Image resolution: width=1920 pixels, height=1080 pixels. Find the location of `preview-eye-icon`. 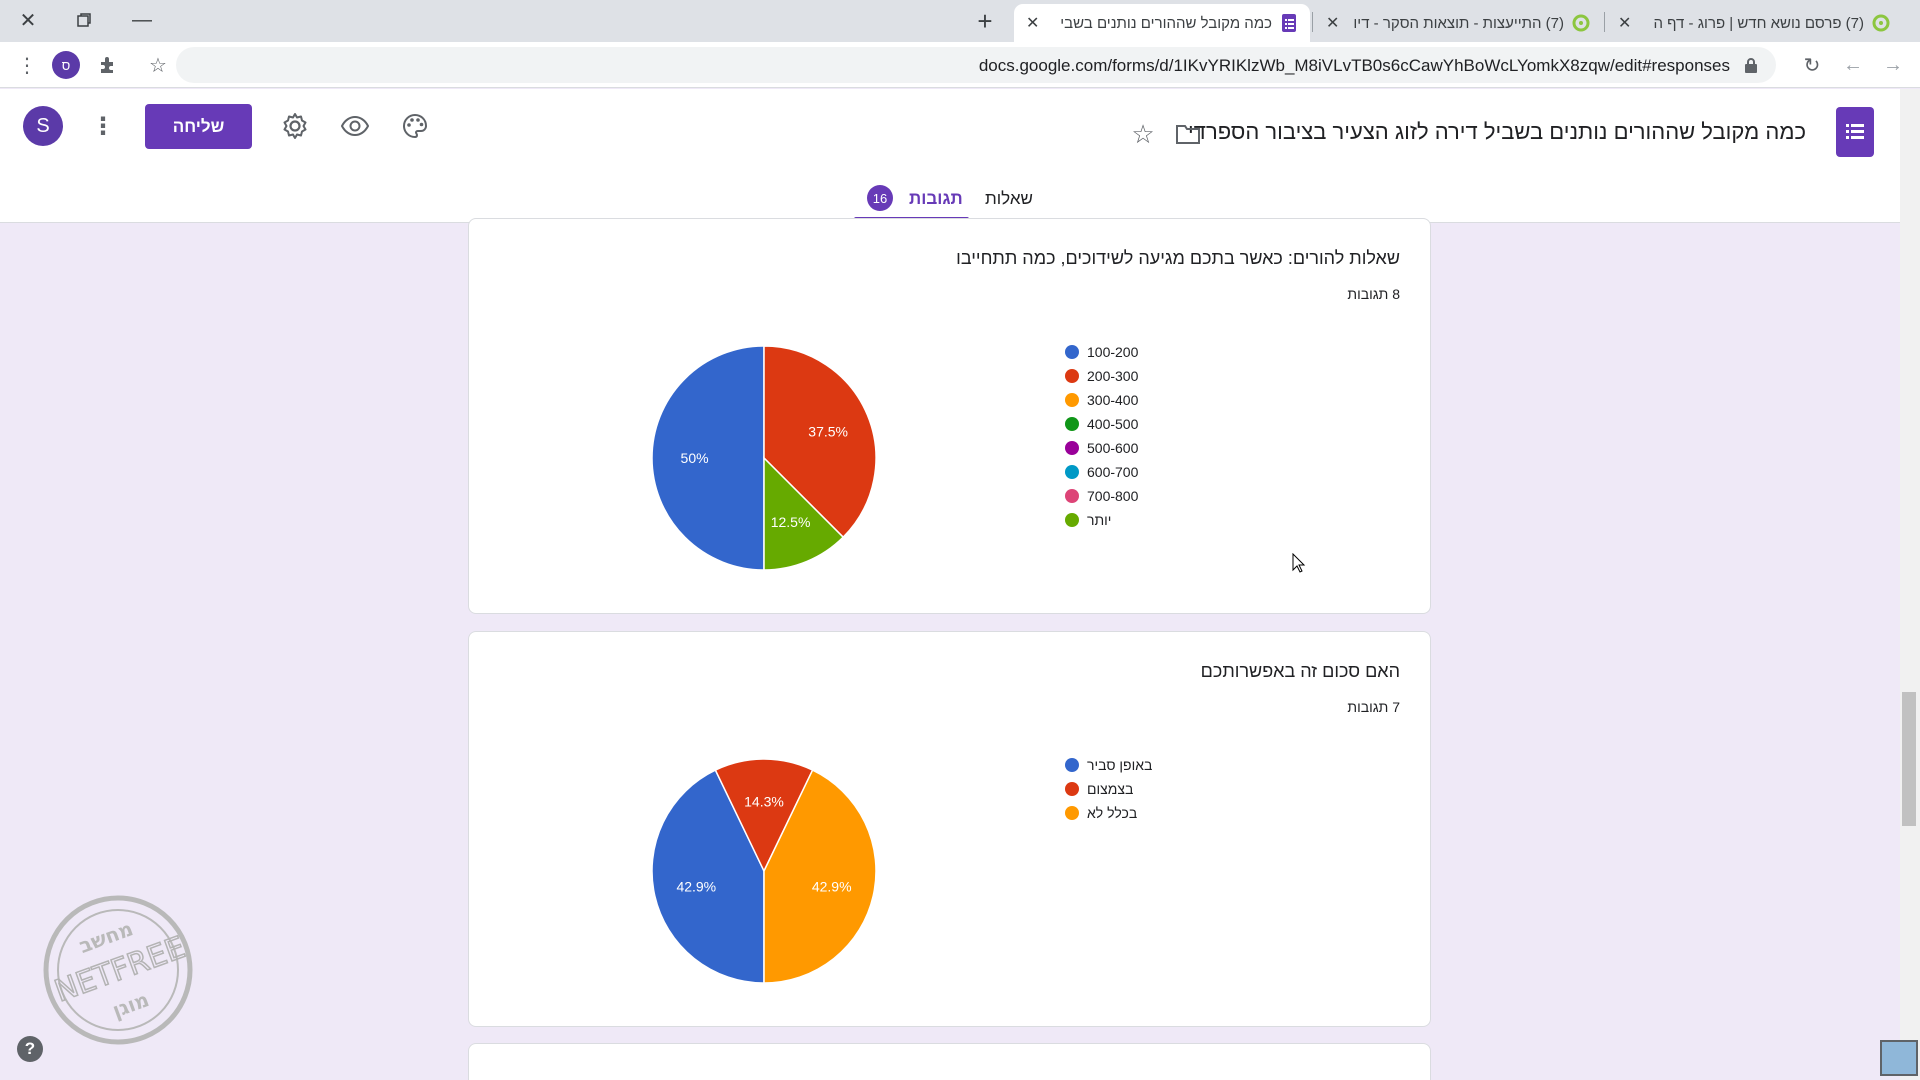

preview-eye-icon is located at coordinates (355, 126).